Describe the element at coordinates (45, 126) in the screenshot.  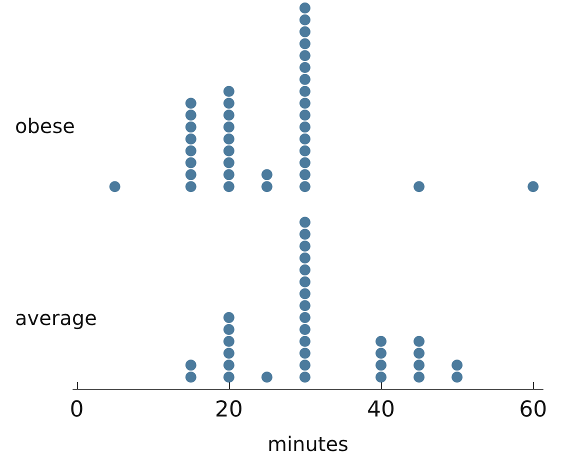
I see `annotation: obese` at that location.